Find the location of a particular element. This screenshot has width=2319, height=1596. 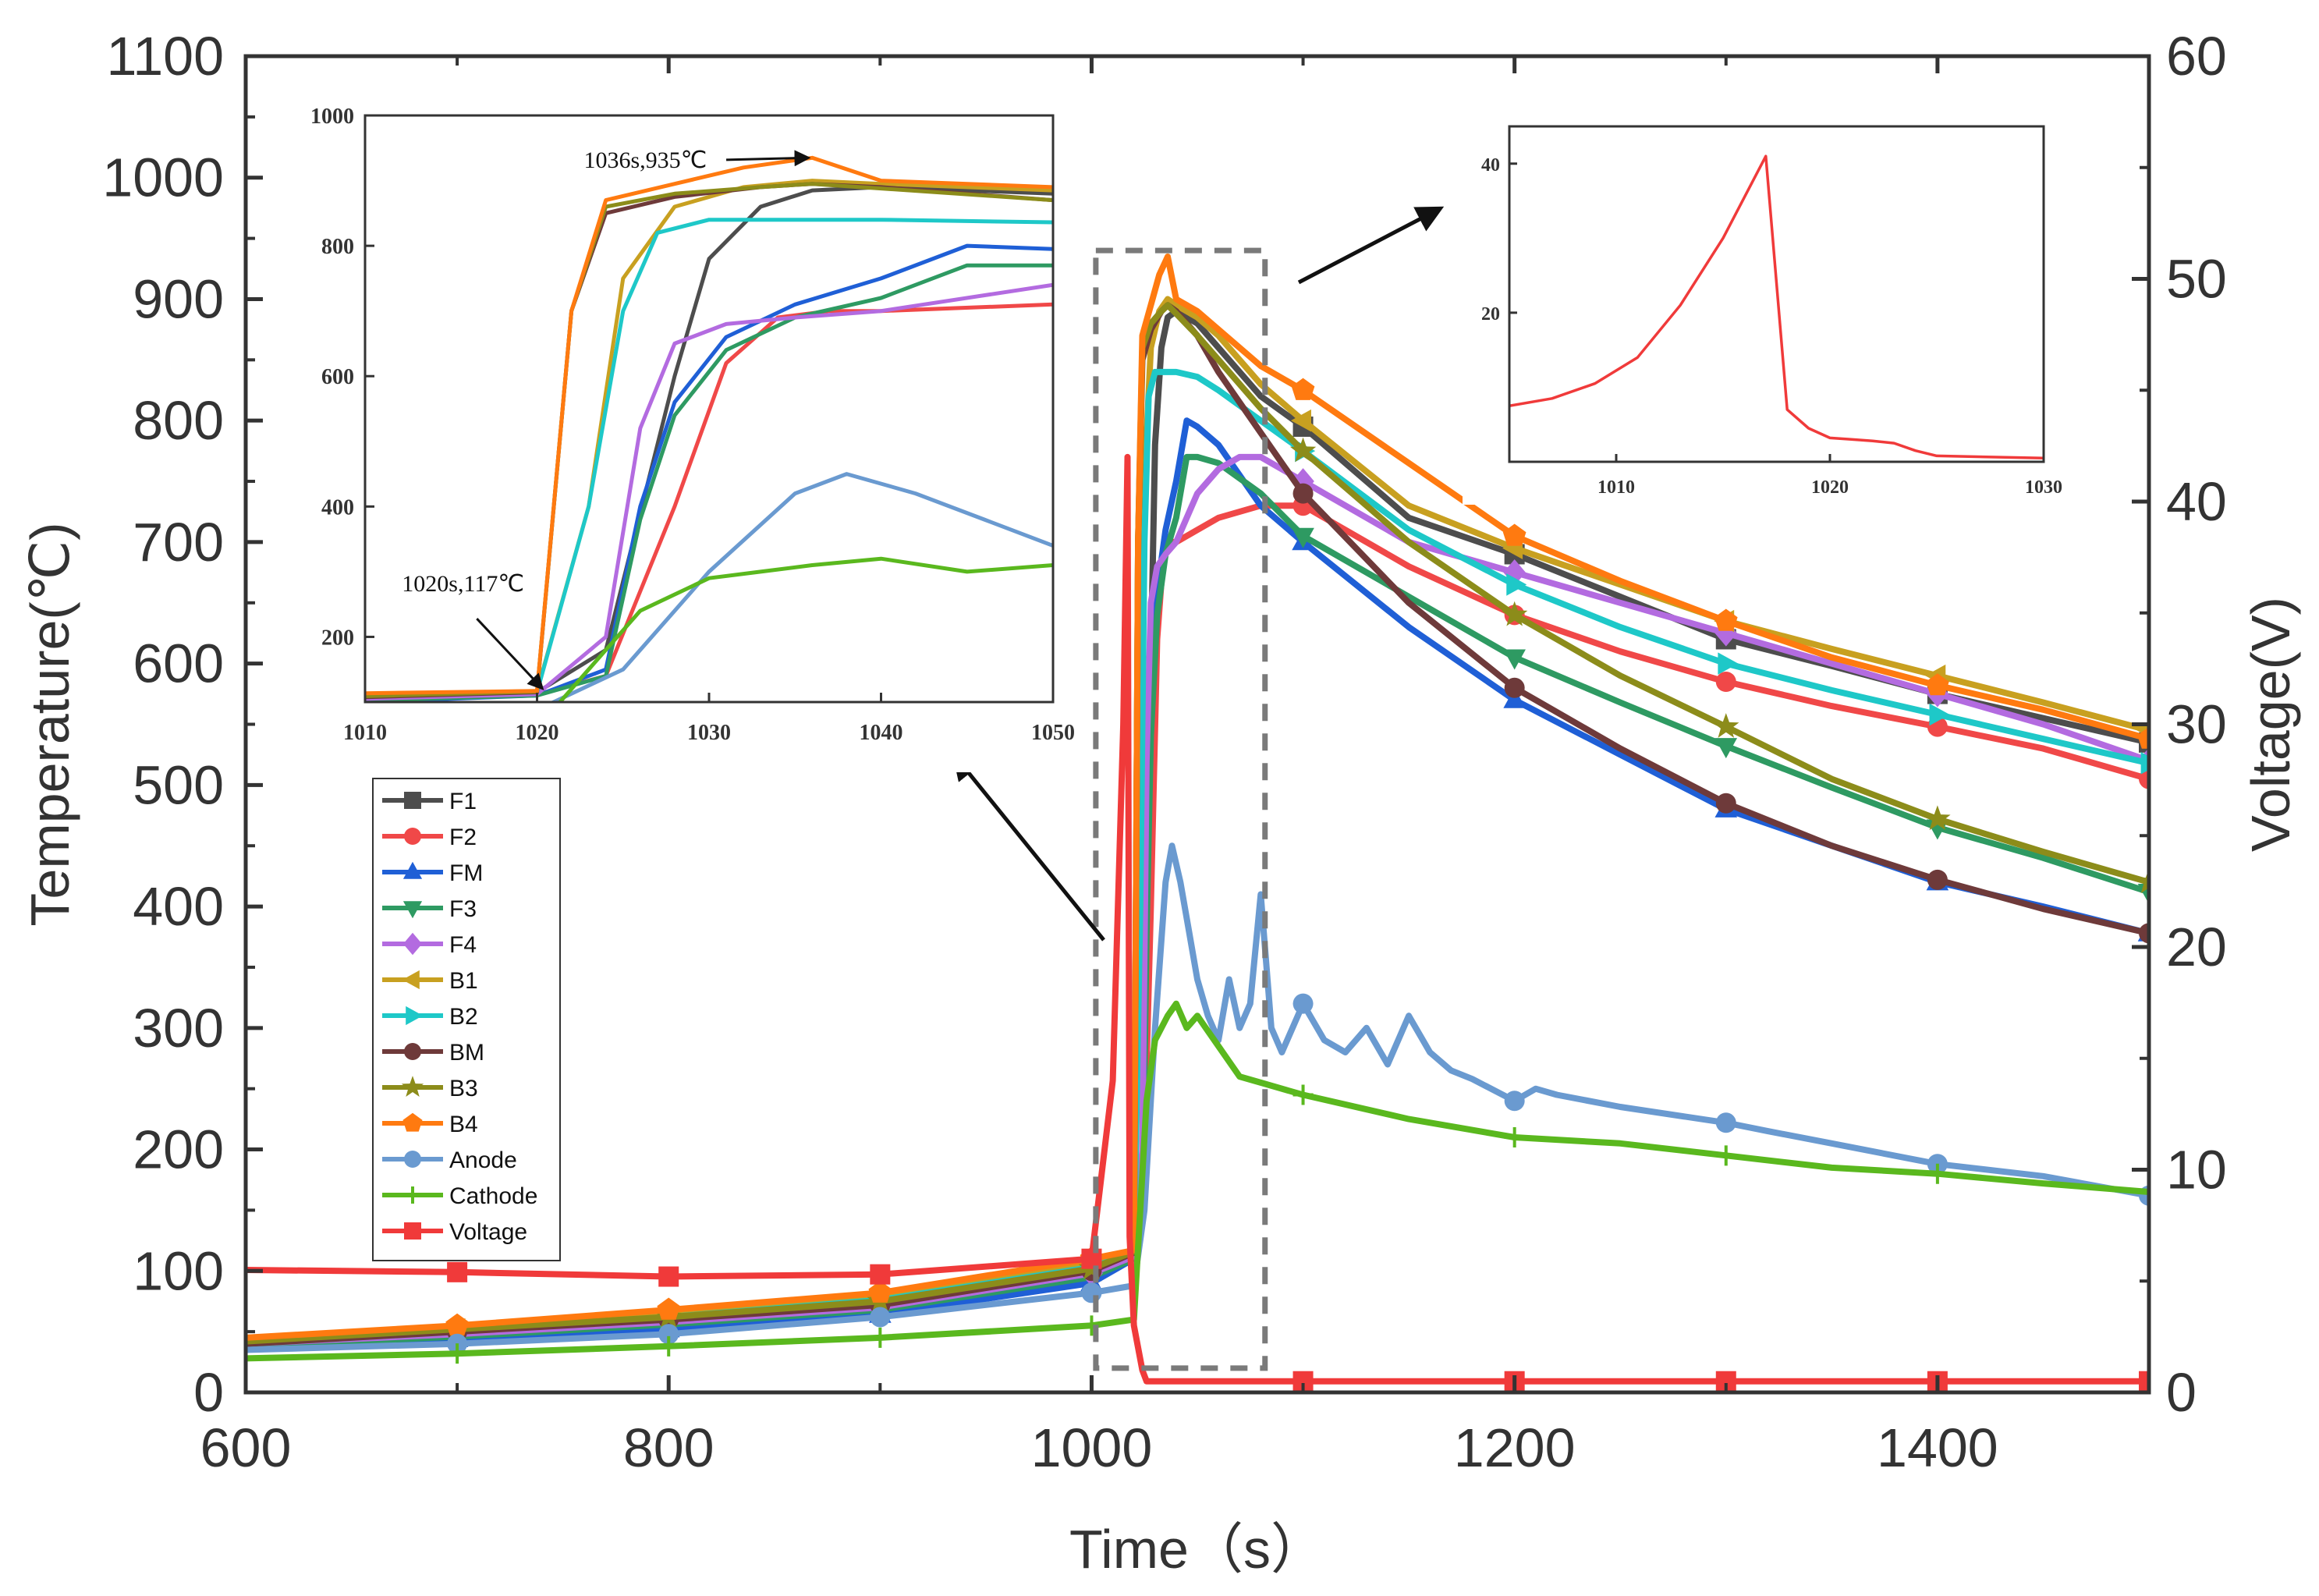

y-left-tick-label: 700 is located at coordinates (178, 542).